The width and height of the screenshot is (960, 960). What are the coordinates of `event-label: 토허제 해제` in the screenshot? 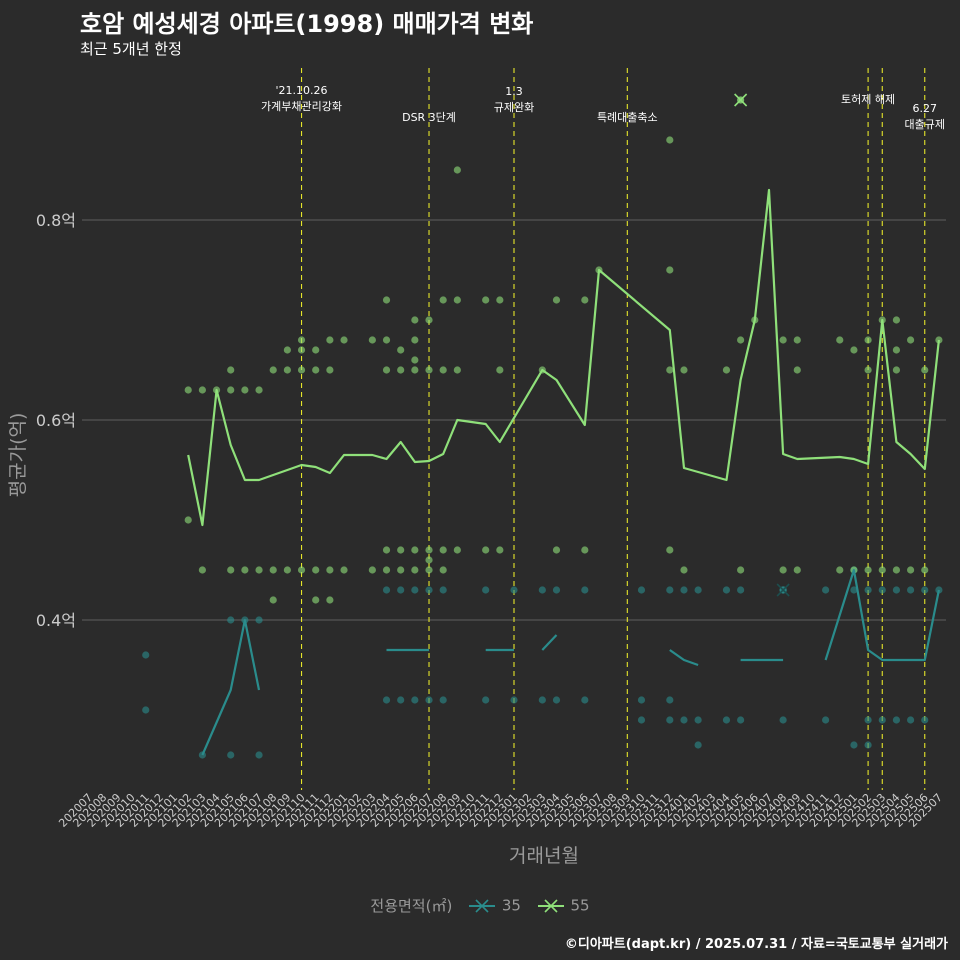 It's located at (868, 99).